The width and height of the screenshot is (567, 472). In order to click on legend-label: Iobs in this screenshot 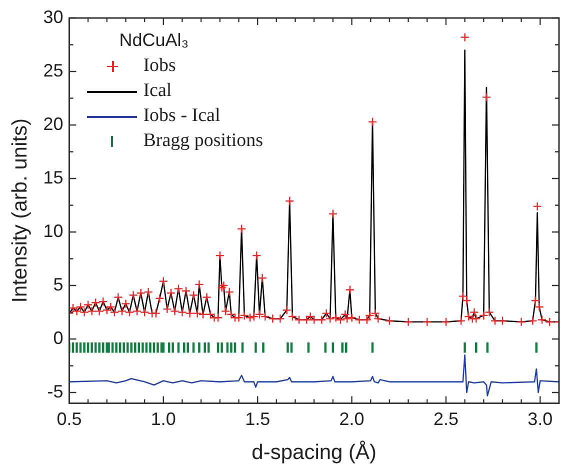, I will do `click(159, 65)`.